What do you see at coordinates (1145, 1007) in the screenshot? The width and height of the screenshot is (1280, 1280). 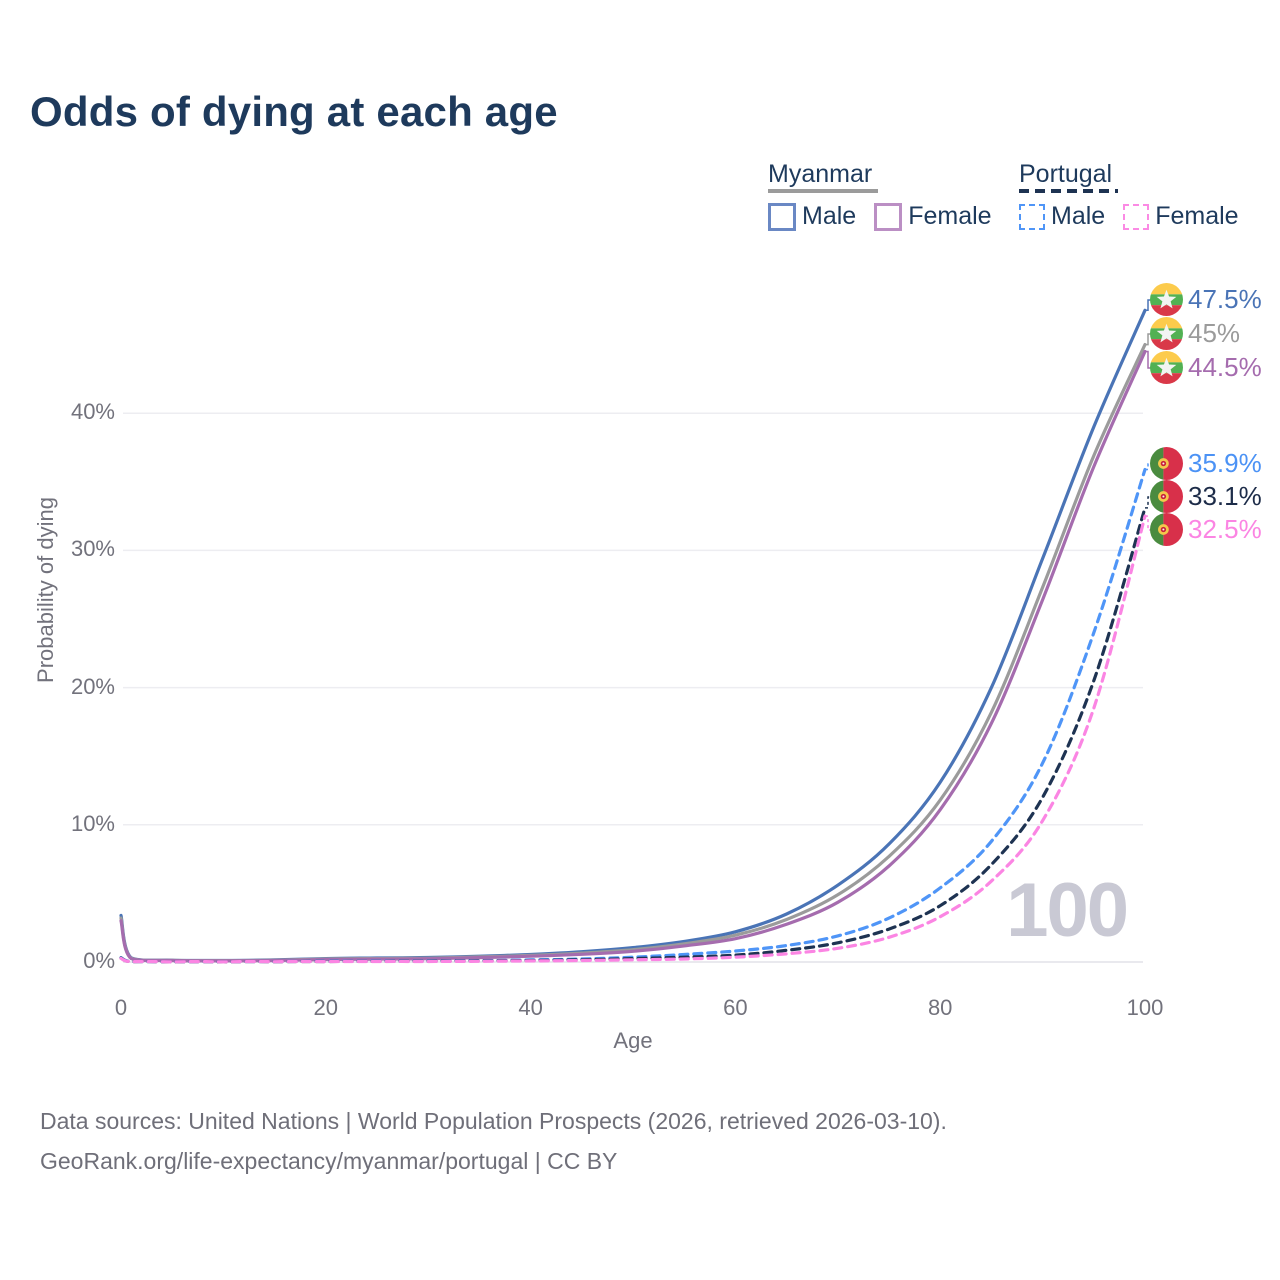 I see `x-tick-label: 100` at bounding box center [1145, 1007].